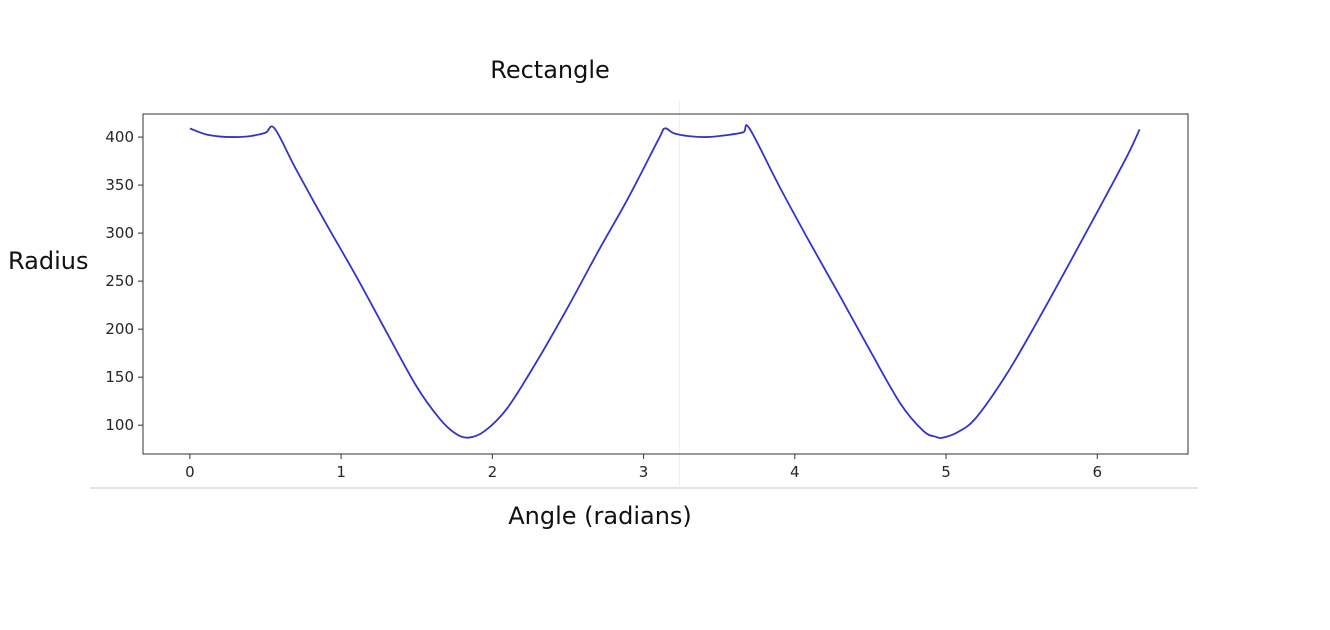  I want to click on x-tick-label: 2, so click(493, 472).